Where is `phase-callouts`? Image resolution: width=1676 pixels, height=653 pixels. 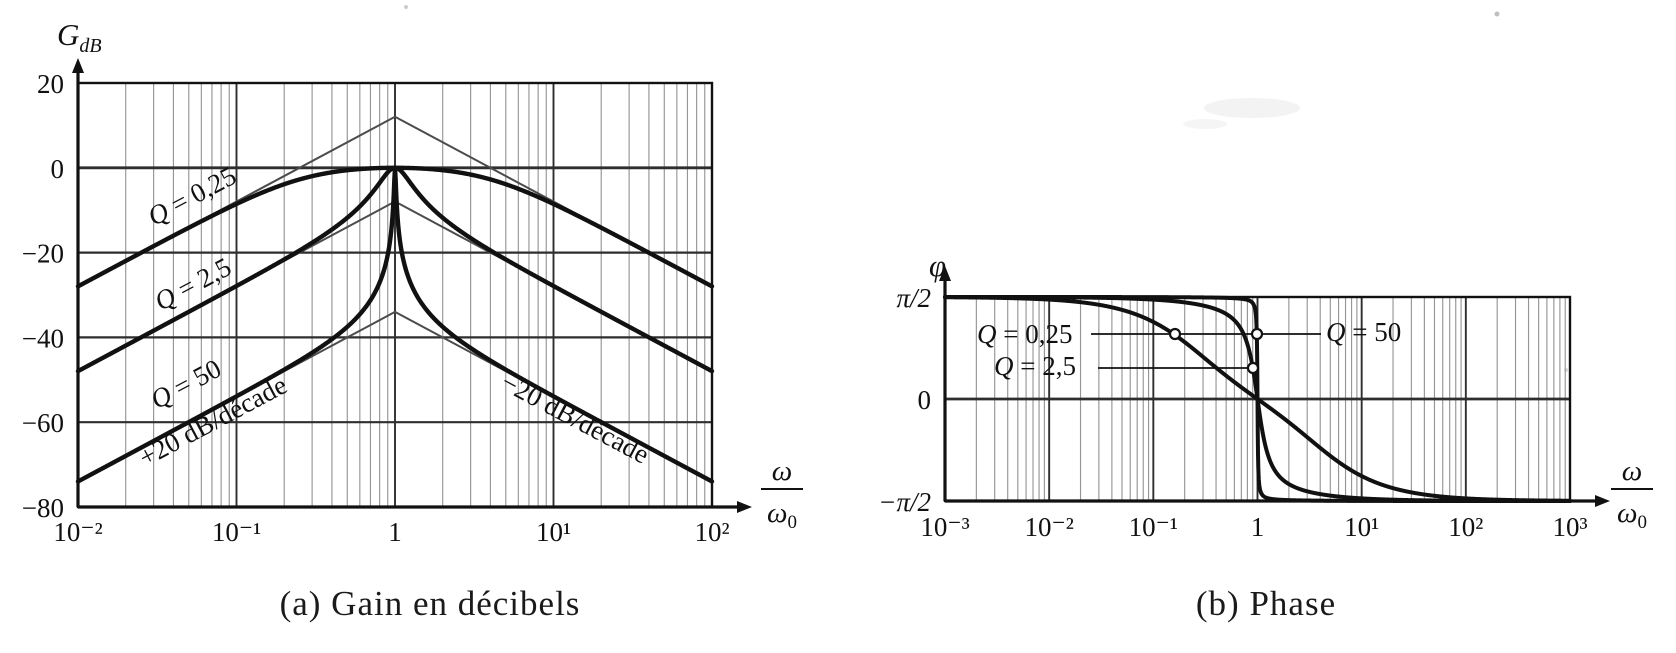
phase-callouts is located at coordinates (1206, 351).